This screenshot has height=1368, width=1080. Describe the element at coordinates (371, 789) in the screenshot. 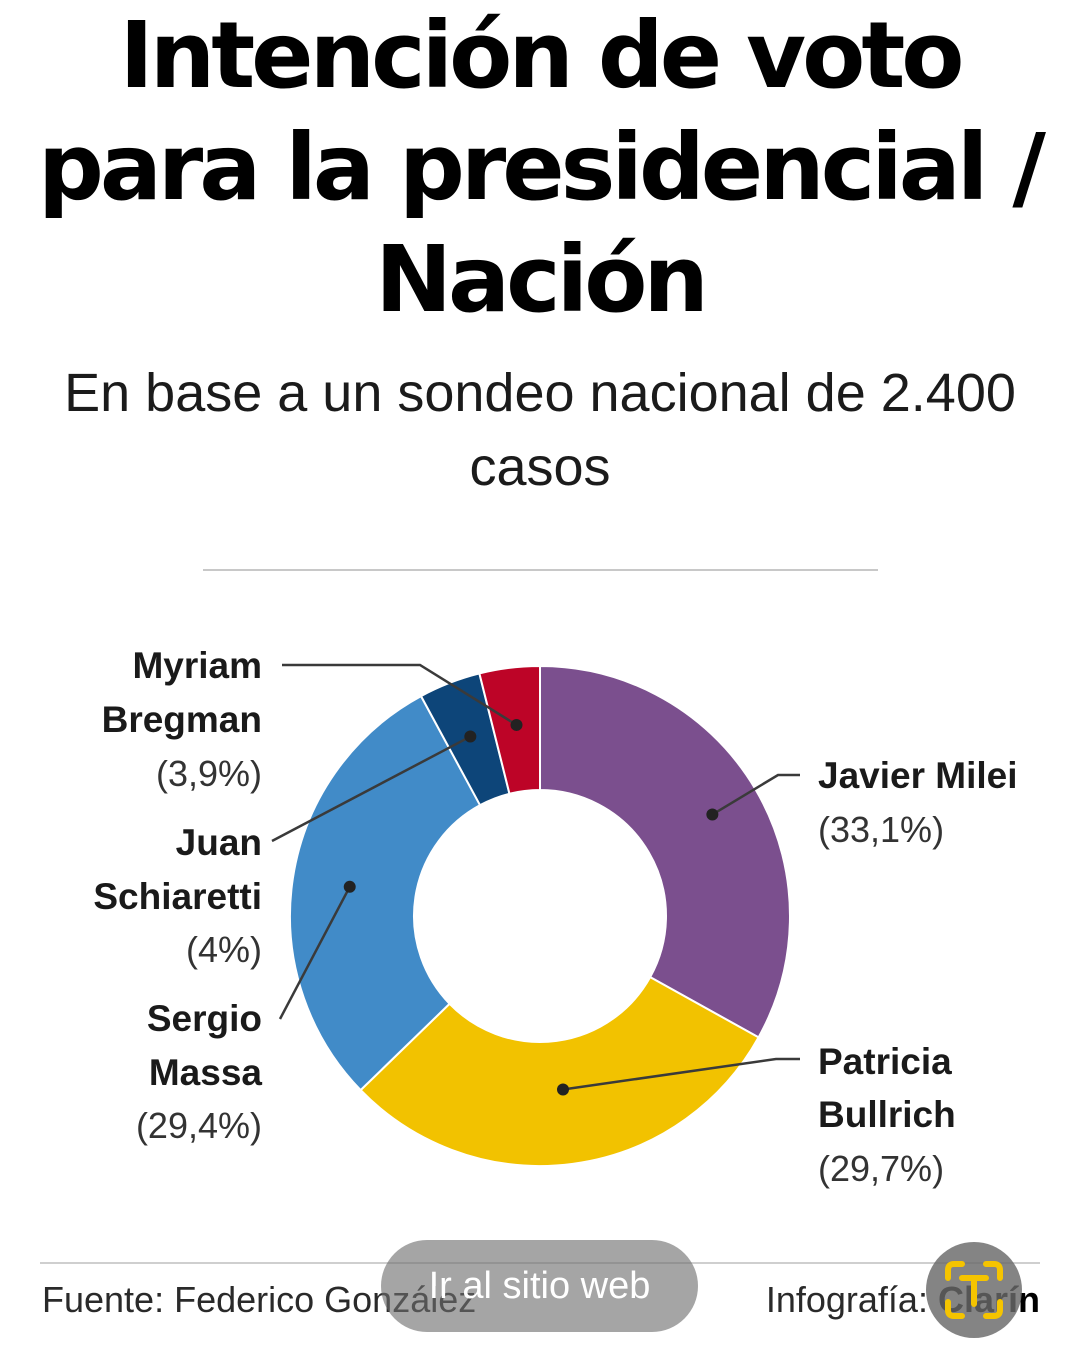

I see `leader-line-schiaretti` at that location.